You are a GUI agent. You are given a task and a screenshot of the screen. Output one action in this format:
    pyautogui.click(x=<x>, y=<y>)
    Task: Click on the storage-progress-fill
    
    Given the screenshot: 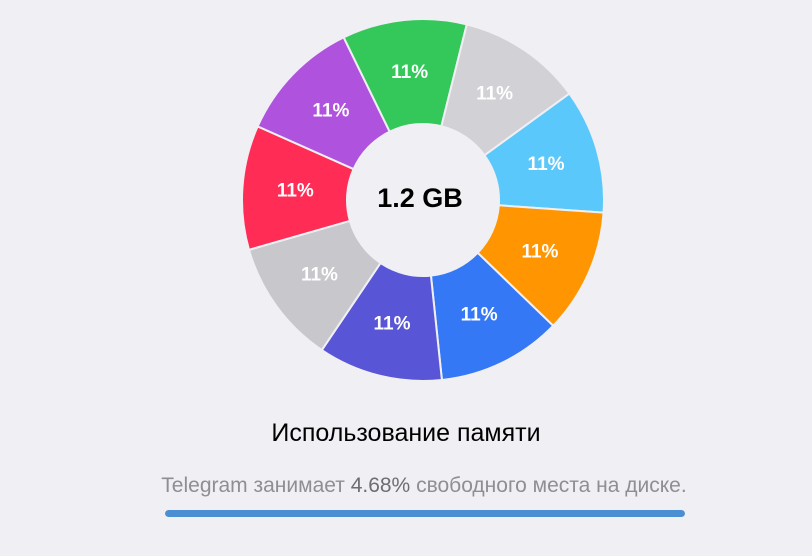 What is the action you would take?
    pyautogui.click(x=425, y=513)
    